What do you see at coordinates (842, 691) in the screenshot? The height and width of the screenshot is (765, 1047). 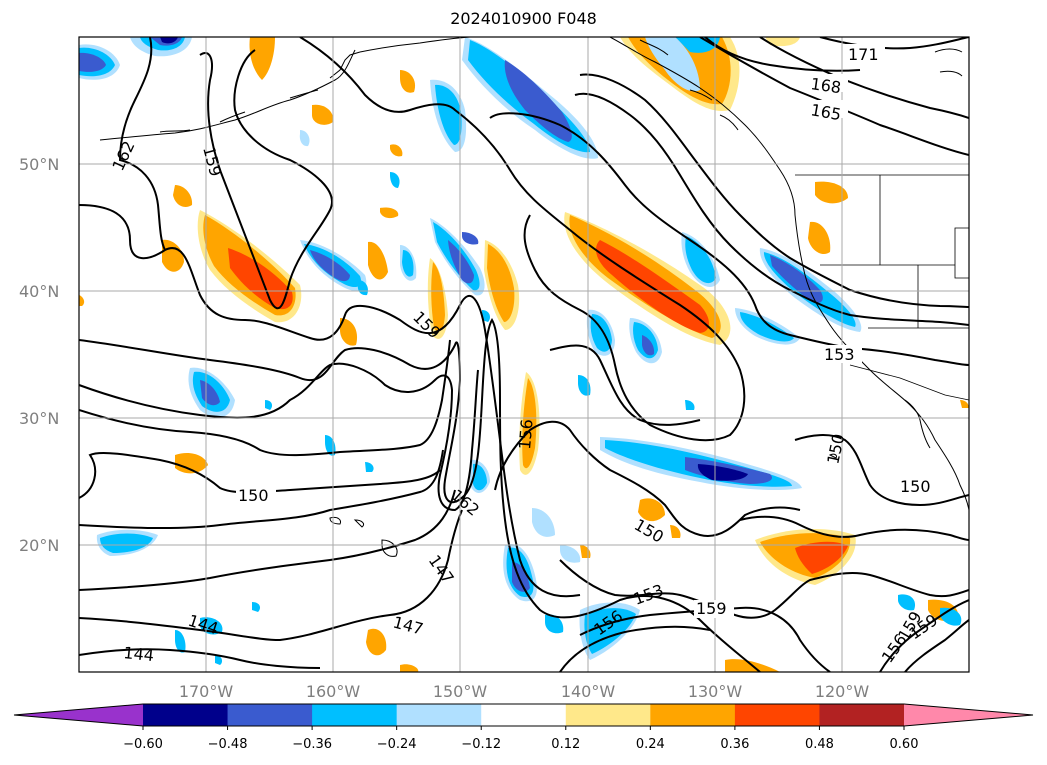 I see `lon-label-120w: 120°W` at bounding box center [842, 691].